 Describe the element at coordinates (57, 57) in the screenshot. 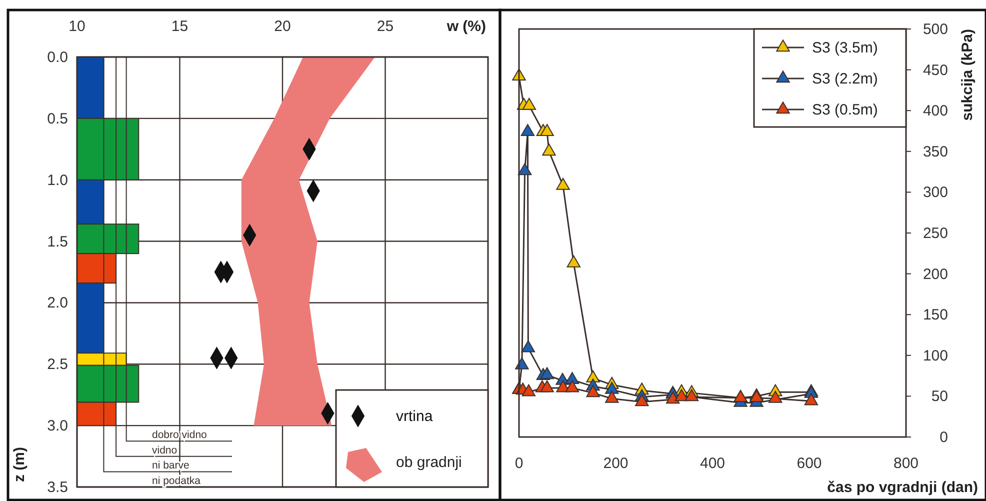

I see `y-tick-label: 0.0` at that location.